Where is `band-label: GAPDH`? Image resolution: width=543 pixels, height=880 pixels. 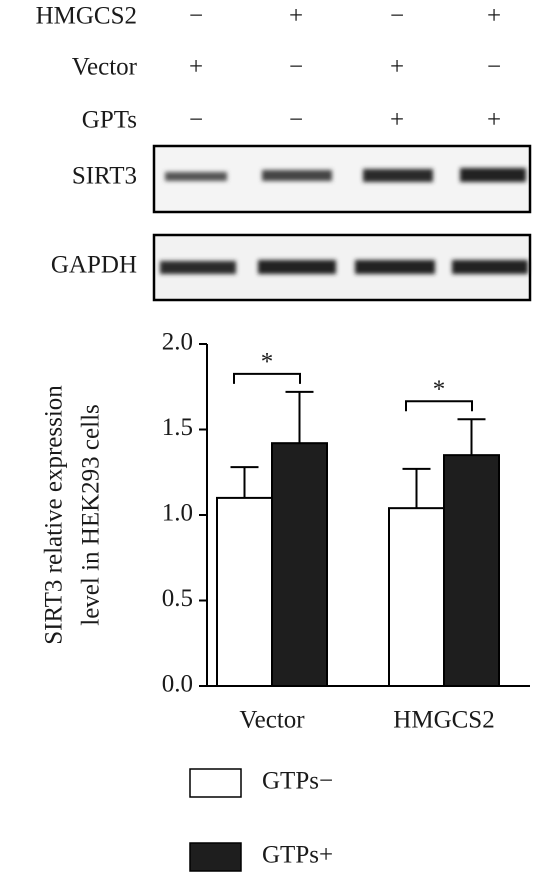
band-label: GAPDH is located at coordinates (94, 265).